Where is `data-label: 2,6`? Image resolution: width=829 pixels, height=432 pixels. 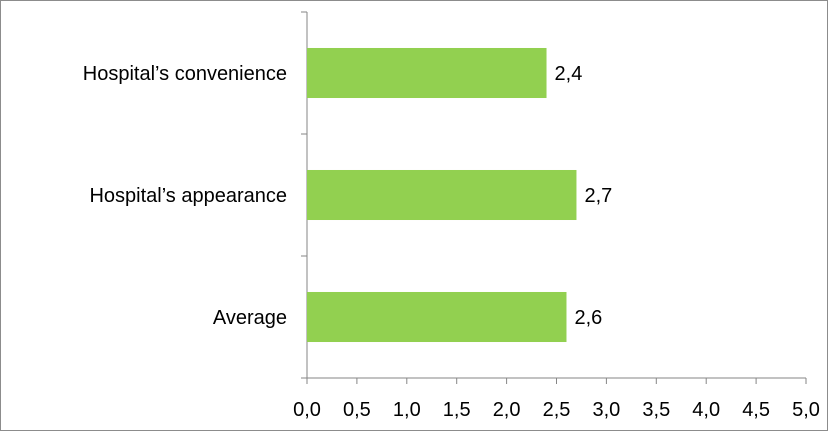
data-label: 2,6 is located at coordinates (588, 318).